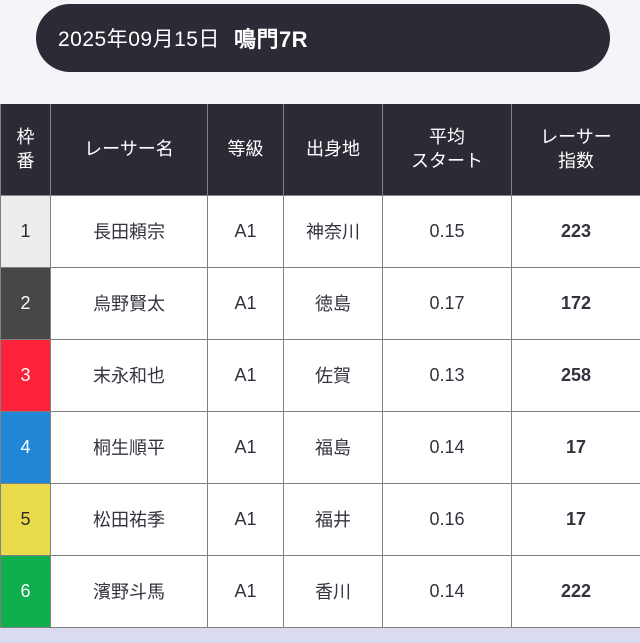  Describe the element at coordinates (129, 150) in the screenshot. I see `column-header-racer-name: レーサー名` at that location.